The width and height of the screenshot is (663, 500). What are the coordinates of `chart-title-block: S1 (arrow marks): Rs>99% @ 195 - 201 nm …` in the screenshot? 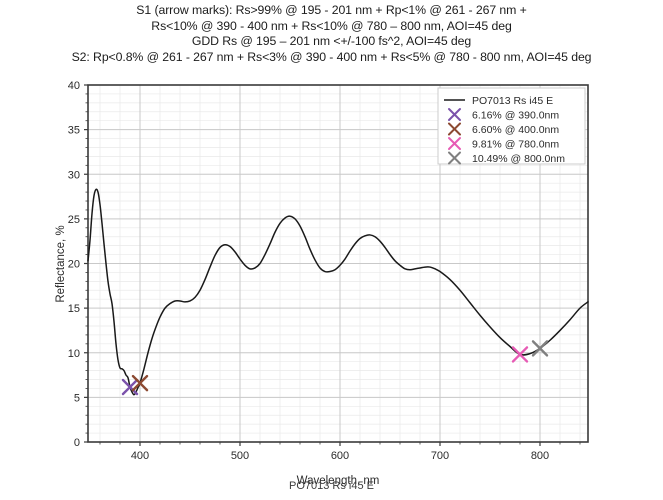 It's located at (331, 32).